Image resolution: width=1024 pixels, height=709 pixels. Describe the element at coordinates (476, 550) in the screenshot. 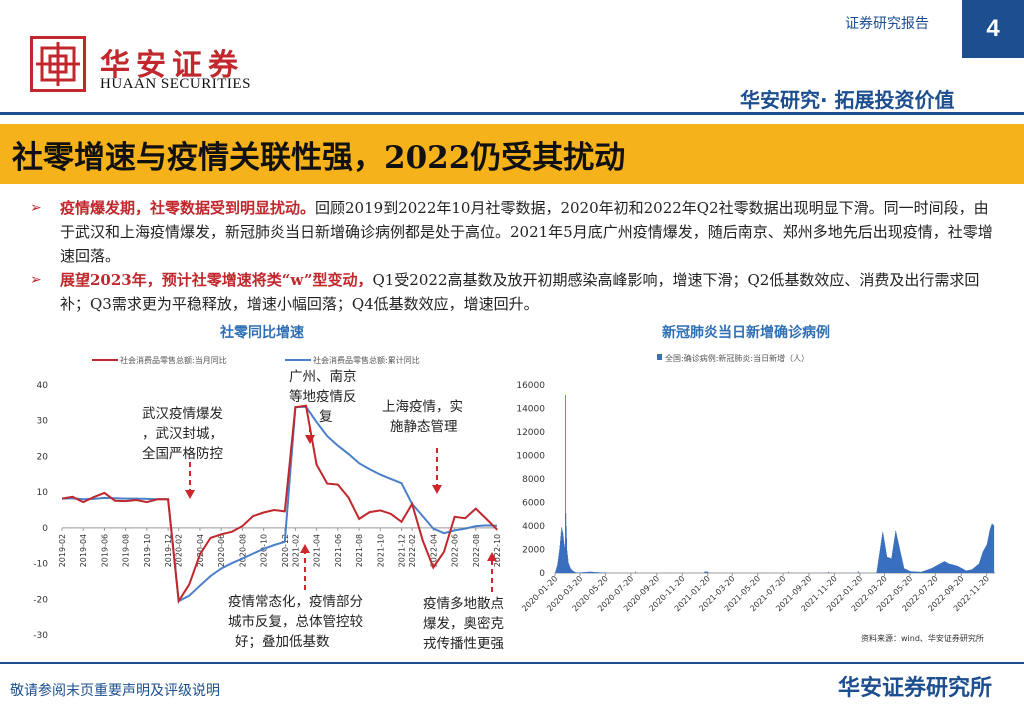

I see `x-tick-label: 2022-08` at that location.